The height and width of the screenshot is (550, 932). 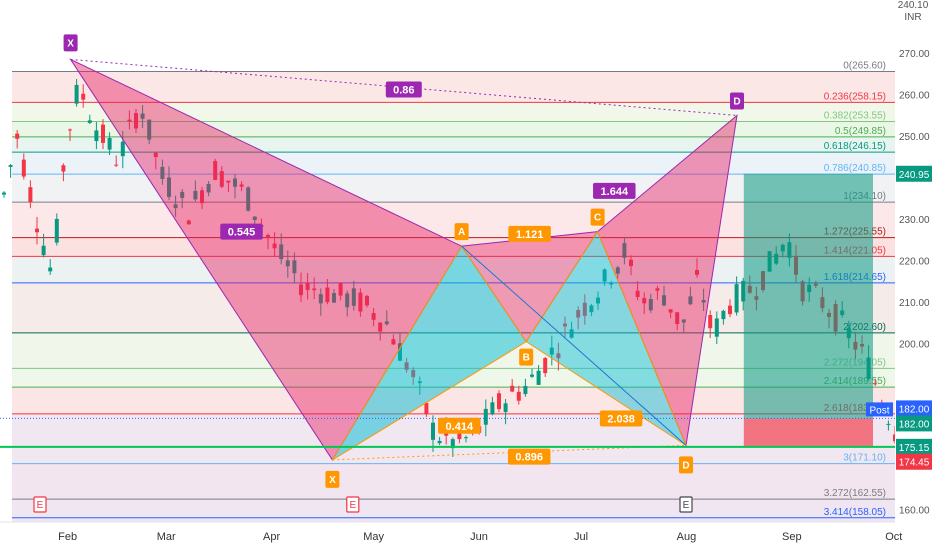 I want to click on shark-point-b: B, so click(x=526, y=358).